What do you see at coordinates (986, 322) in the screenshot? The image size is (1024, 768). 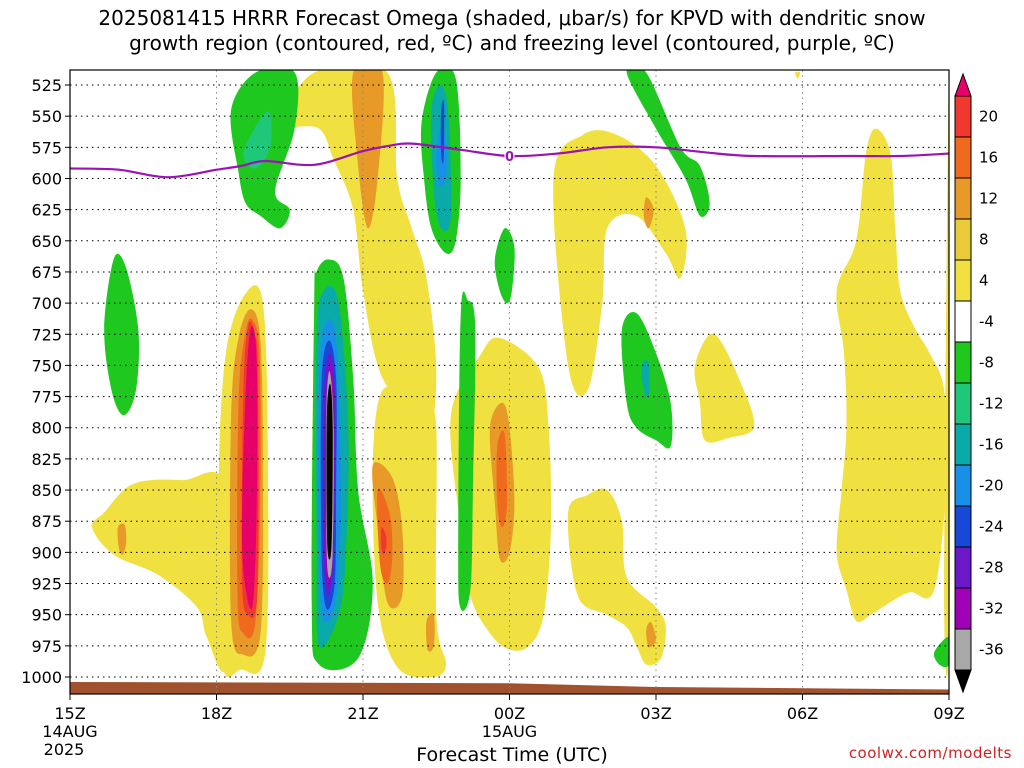 I see `colorbar-label-5: -4` at bounding box center [986, 322].